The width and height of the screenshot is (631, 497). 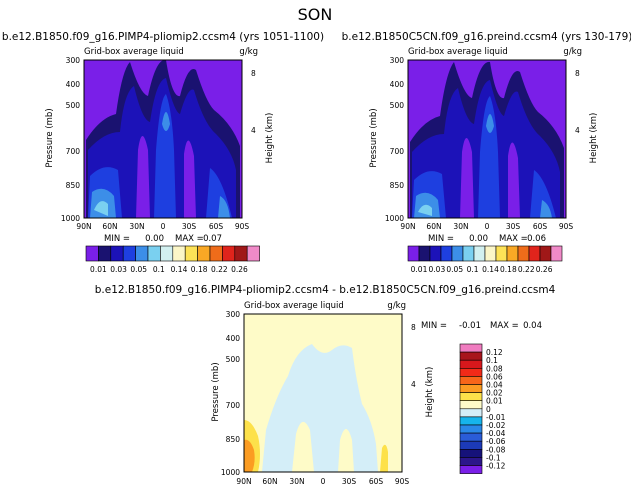 What do you see at coordinates (294, 306) in the screenshot?
I see `panel-3-variable: Grid-box average liquid` at bounding box center [294, 306].